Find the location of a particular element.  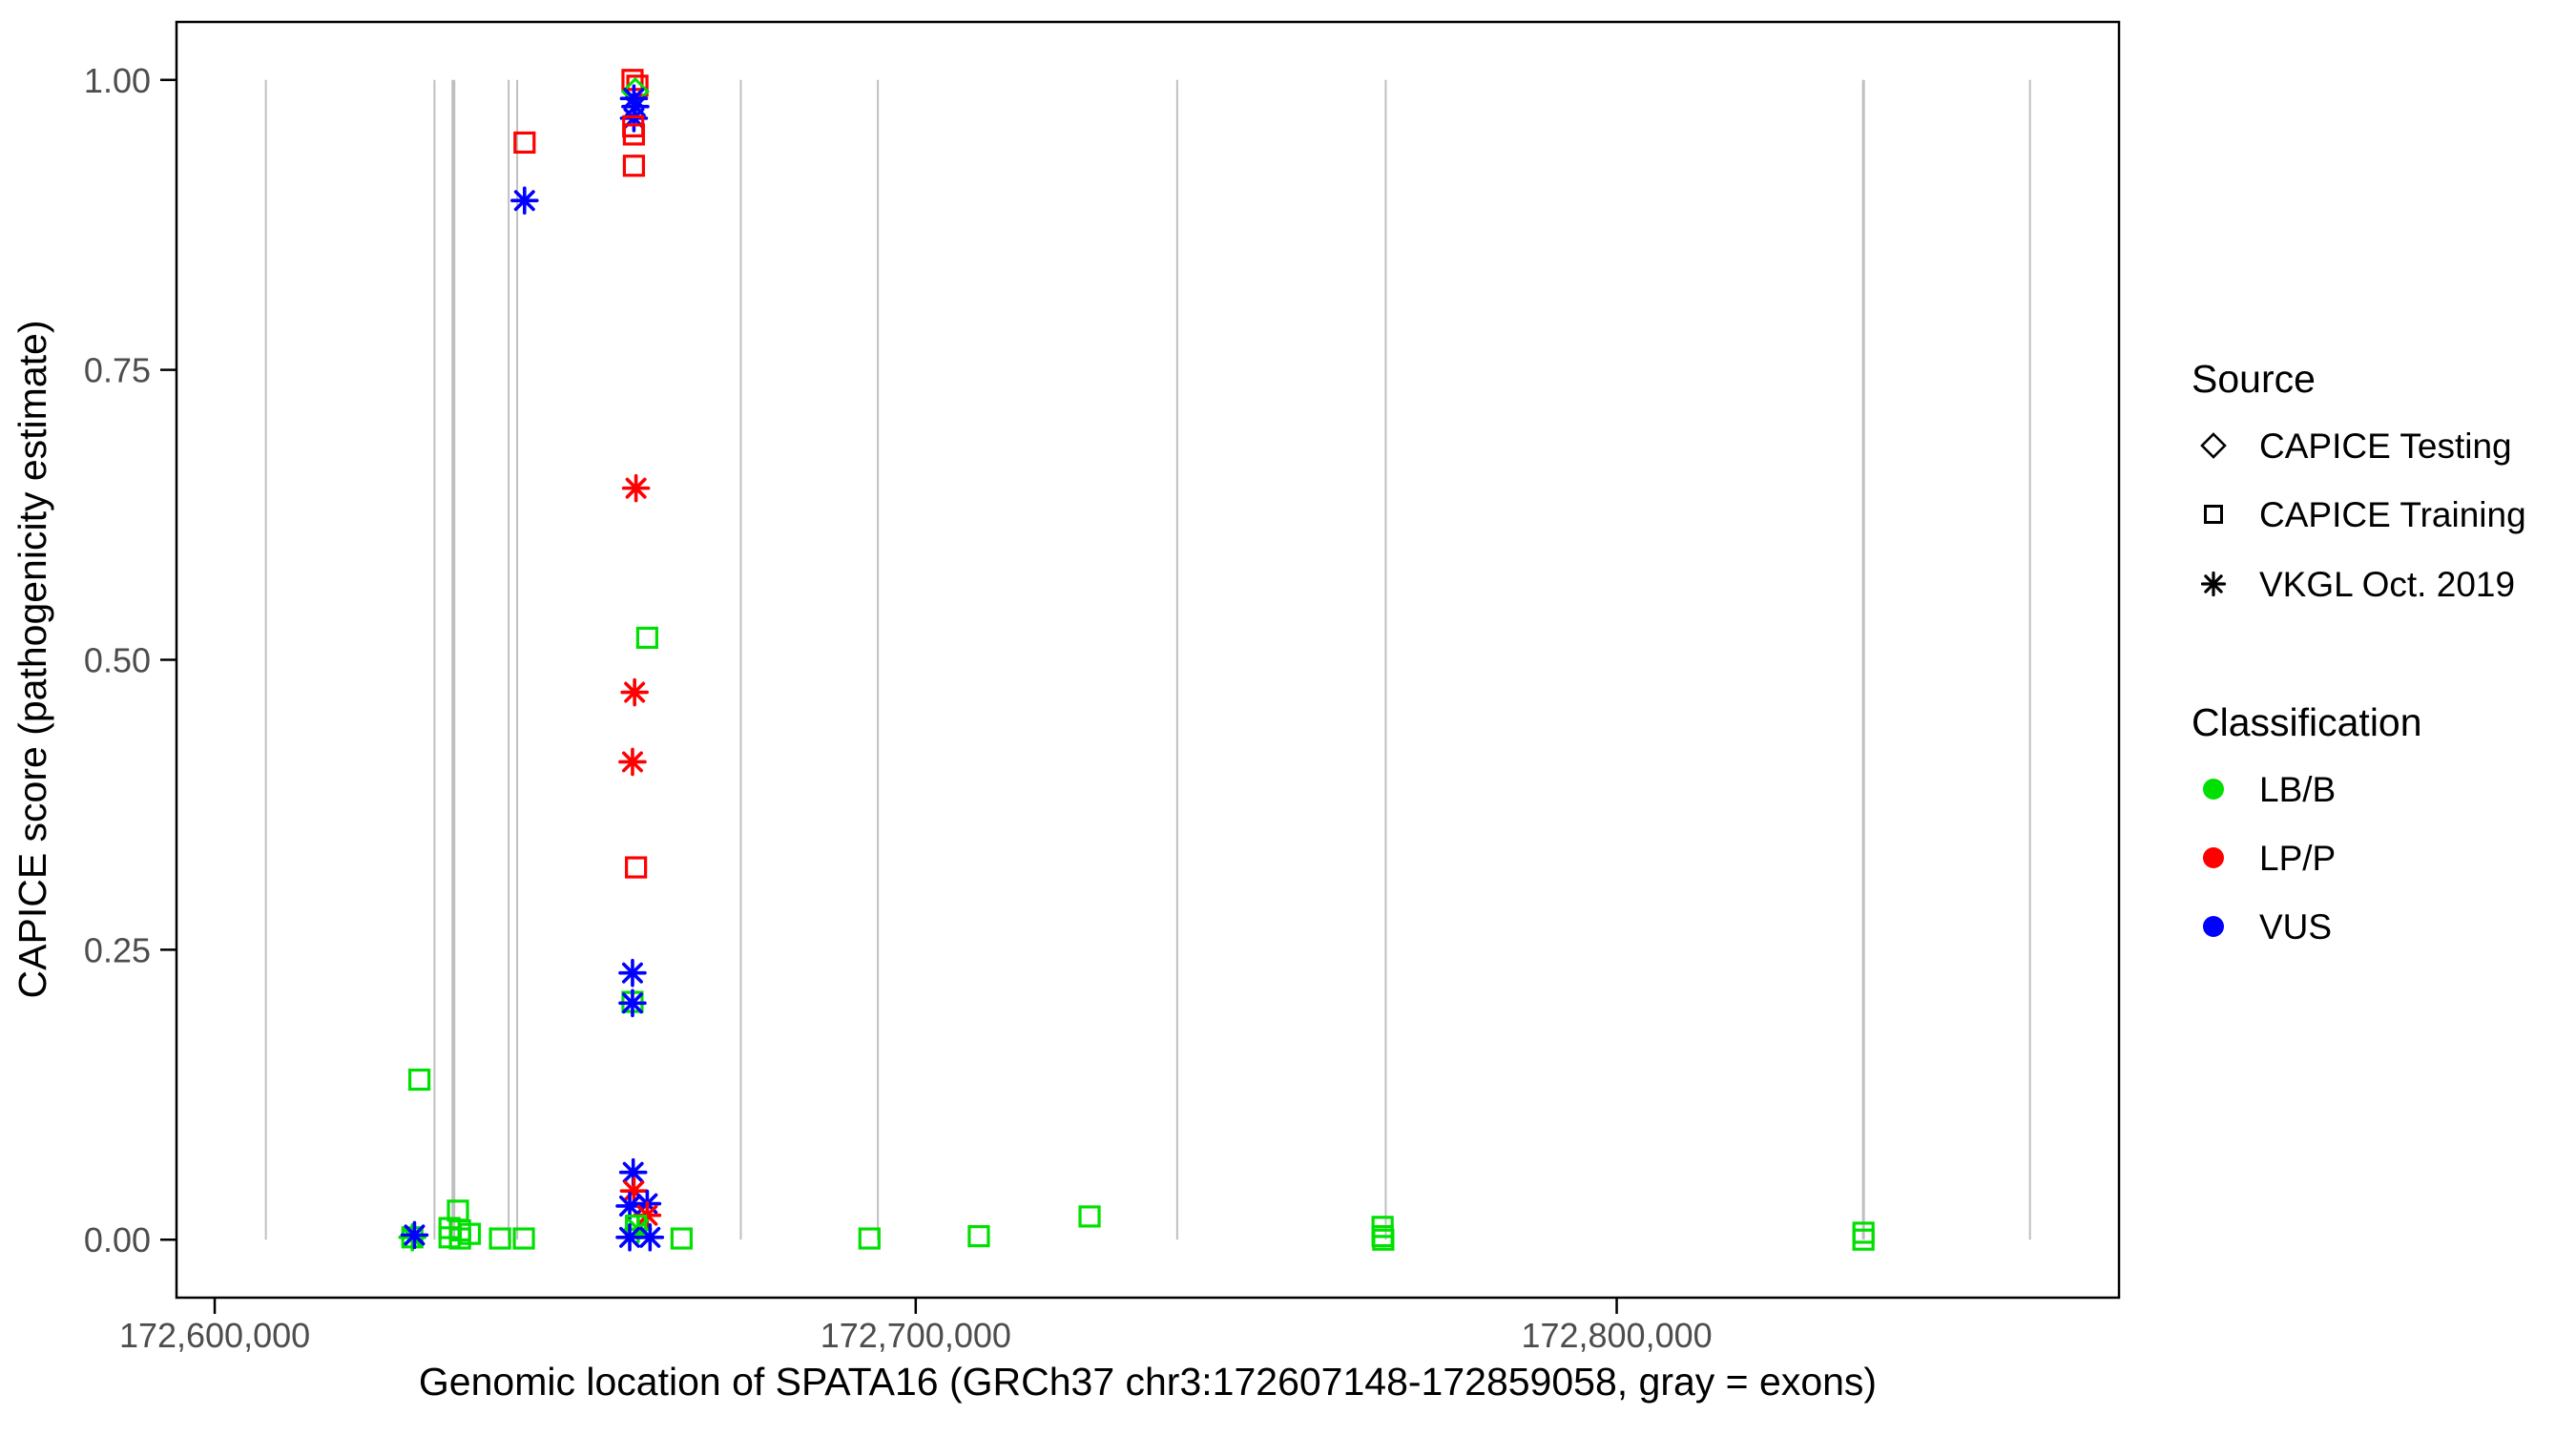

x-axis-ticks: 172,600,000 172,700,000 172,800,000 is located at coordinates (916, 1326).